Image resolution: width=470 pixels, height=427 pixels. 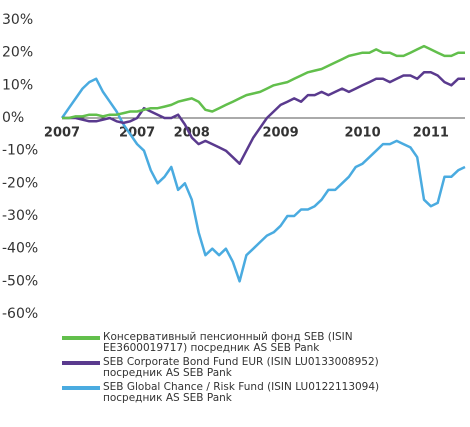 I want to click on x-tick-label: 2009, so click(x=280, y=133).